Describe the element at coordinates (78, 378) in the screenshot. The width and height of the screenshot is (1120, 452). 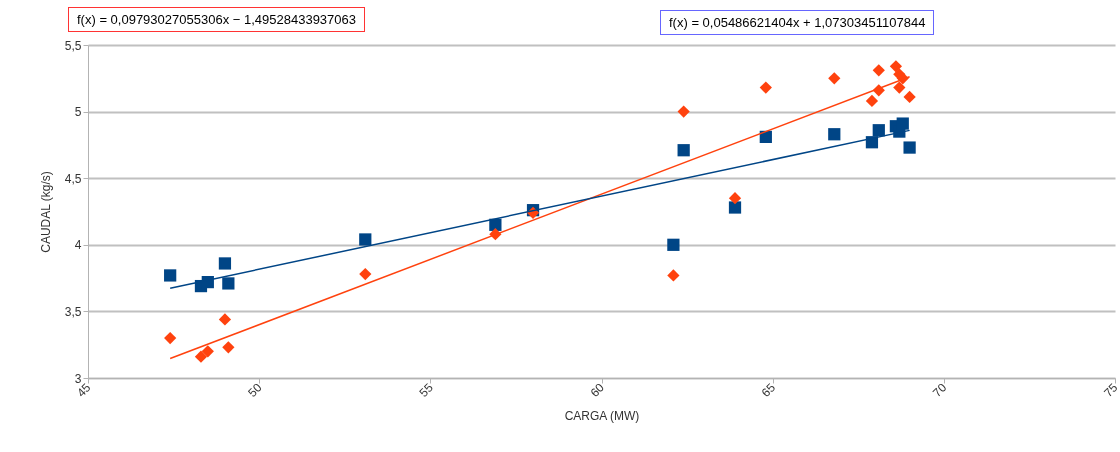
I see `y-tick-label: 3` at that location.